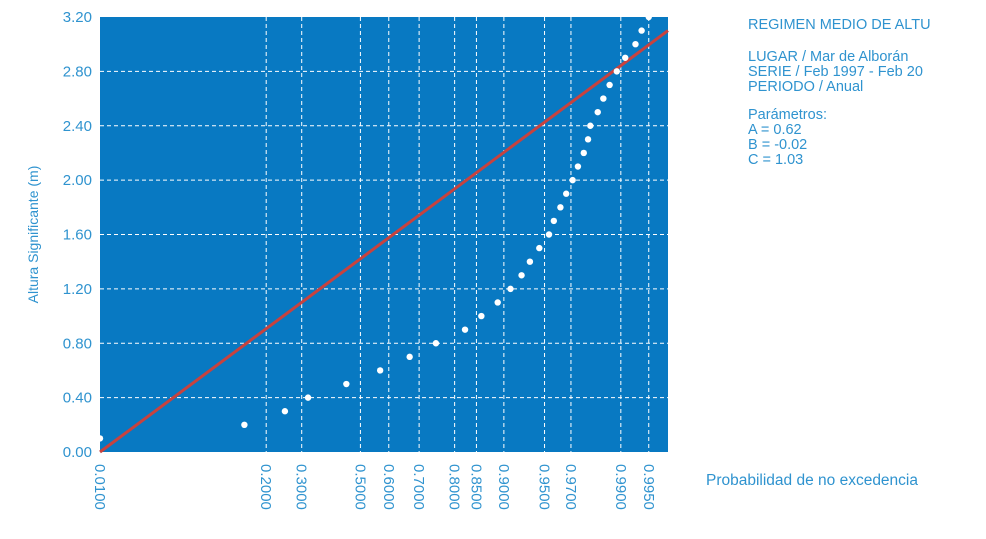 This screenshot has height=539, width=986. I want to click on x-tick-label: 0.5000, so click(359, 487).